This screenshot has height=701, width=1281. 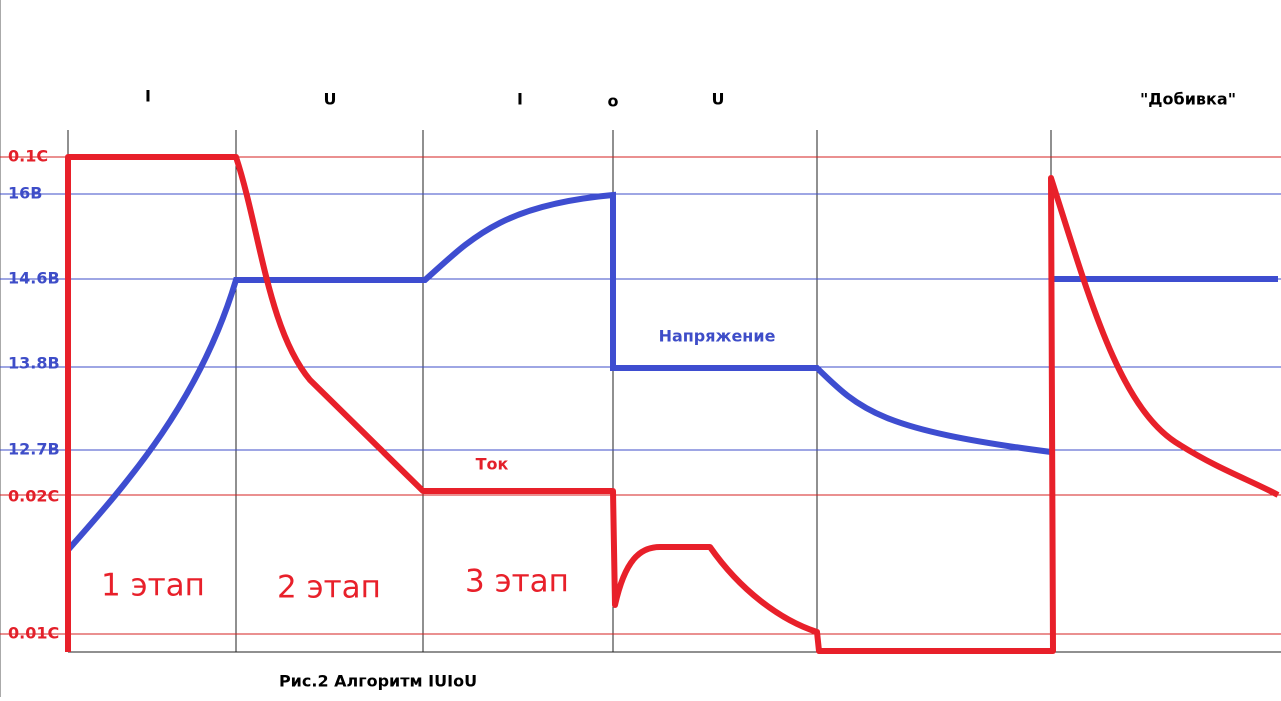 I want to click on current-label: 0.01C, so click(x=33, y=633).